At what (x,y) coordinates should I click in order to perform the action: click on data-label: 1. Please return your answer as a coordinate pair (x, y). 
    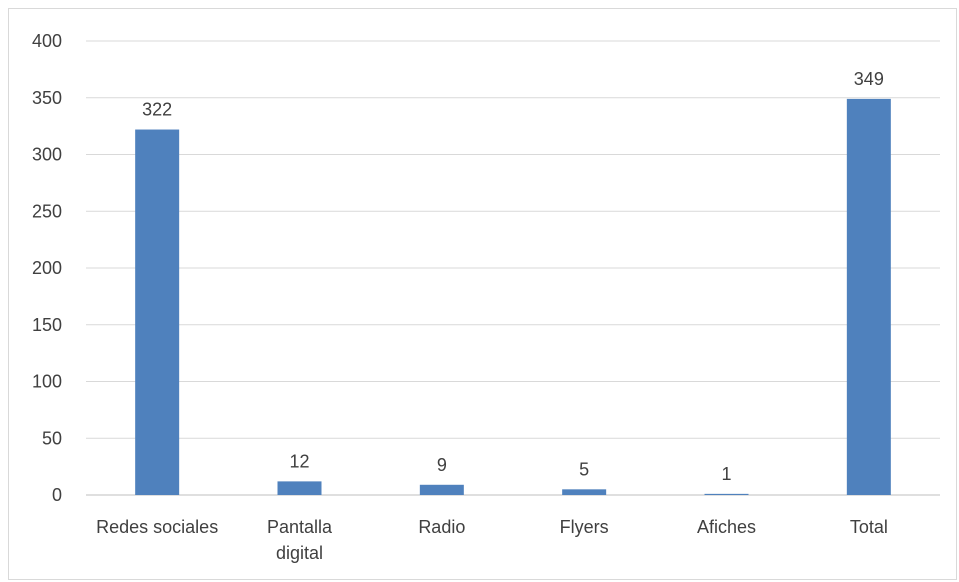
    Looking at the image, I should click on (726, 474).